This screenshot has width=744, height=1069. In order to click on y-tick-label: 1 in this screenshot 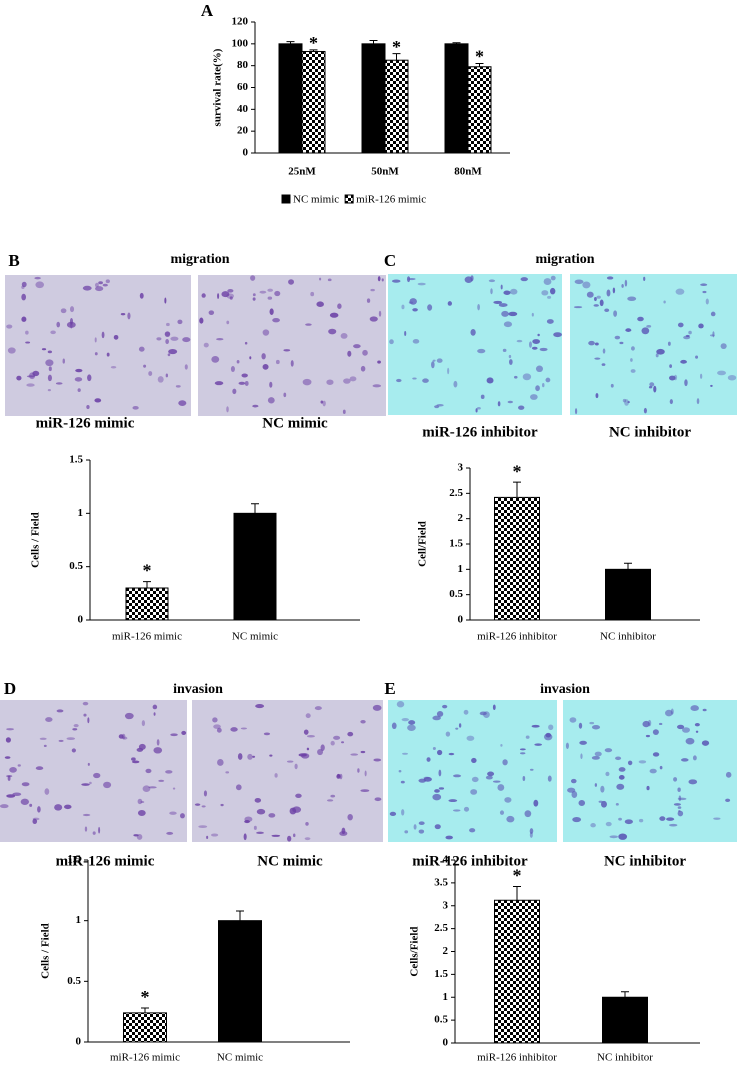, I will do `click(81, 513)`.